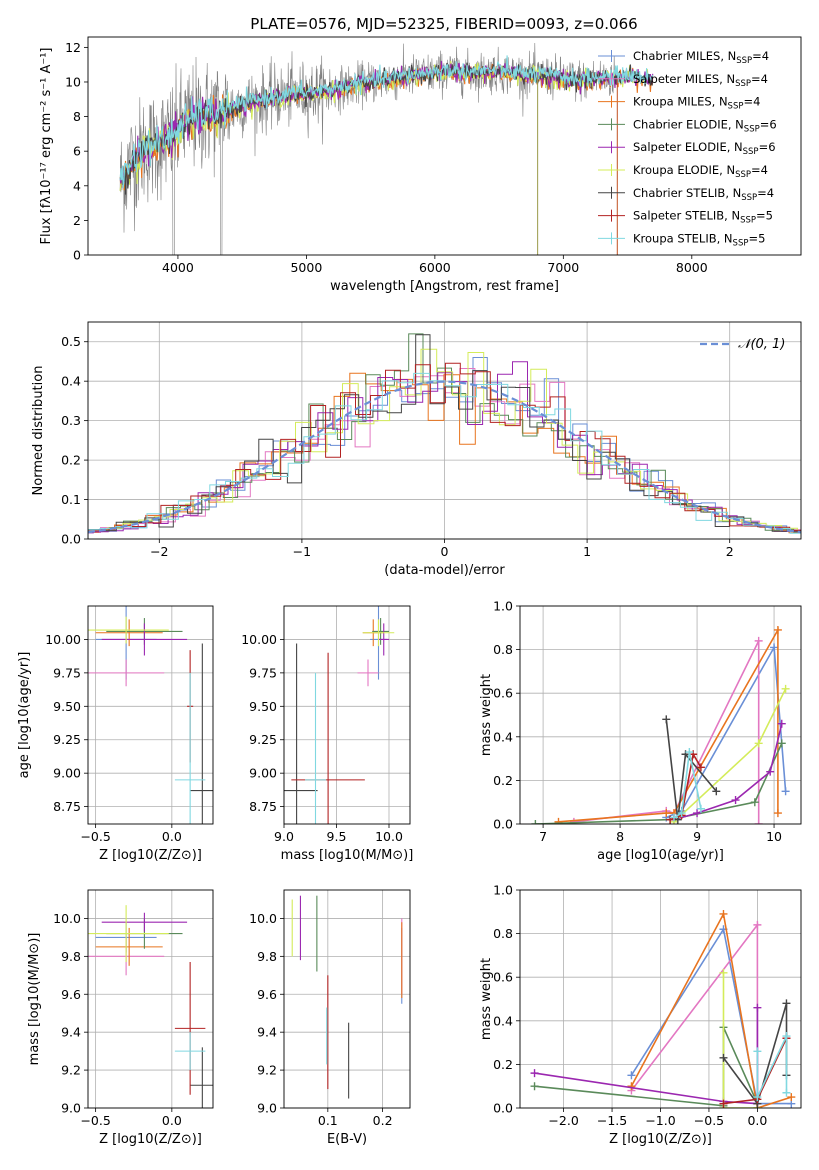 This screenshot has width=819, height=1170. Describe the element at coordinates (774, 836) in the screenshot. I see `x-tick-label: 10` at that location.